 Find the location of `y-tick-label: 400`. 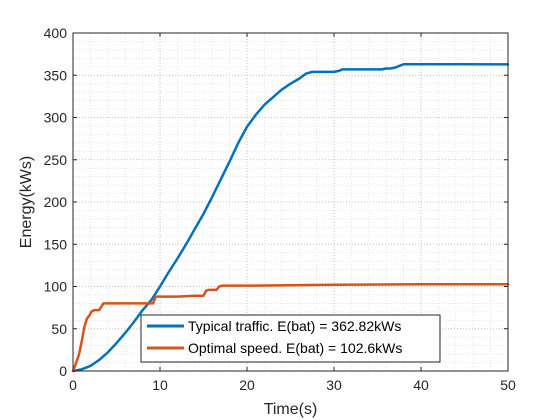

y-tick-label: 400 is located at coordinates (56, 33).